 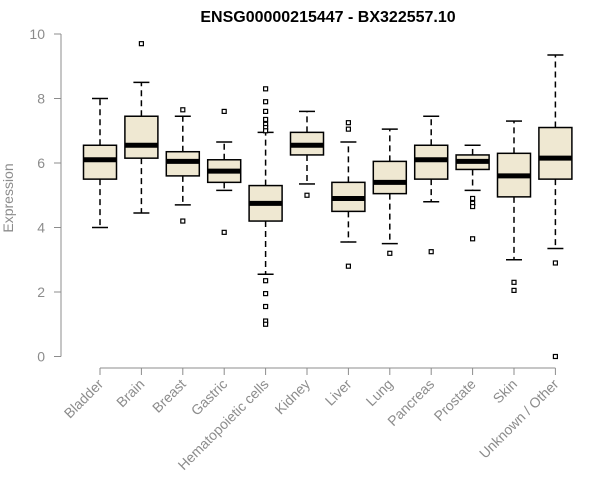 I want to click on x-tick-label: Bladder, so click(x=84, y=399).